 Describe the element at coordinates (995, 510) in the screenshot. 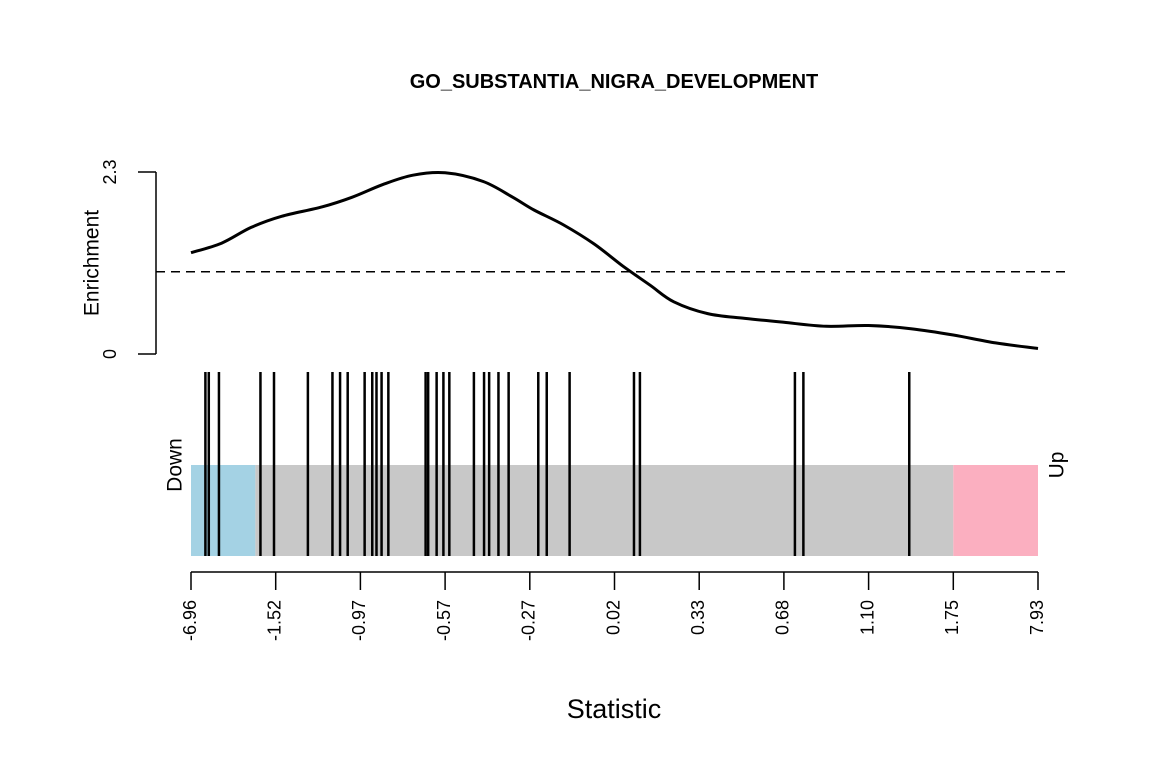

I see `barcode-up-region` at that location.